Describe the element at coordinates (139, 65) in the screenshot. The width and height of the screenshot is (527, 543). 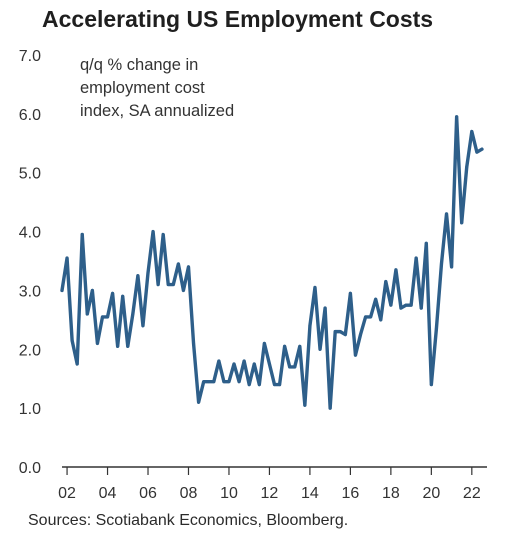
I see `annotation-line-1: q/q % change in` at that location.